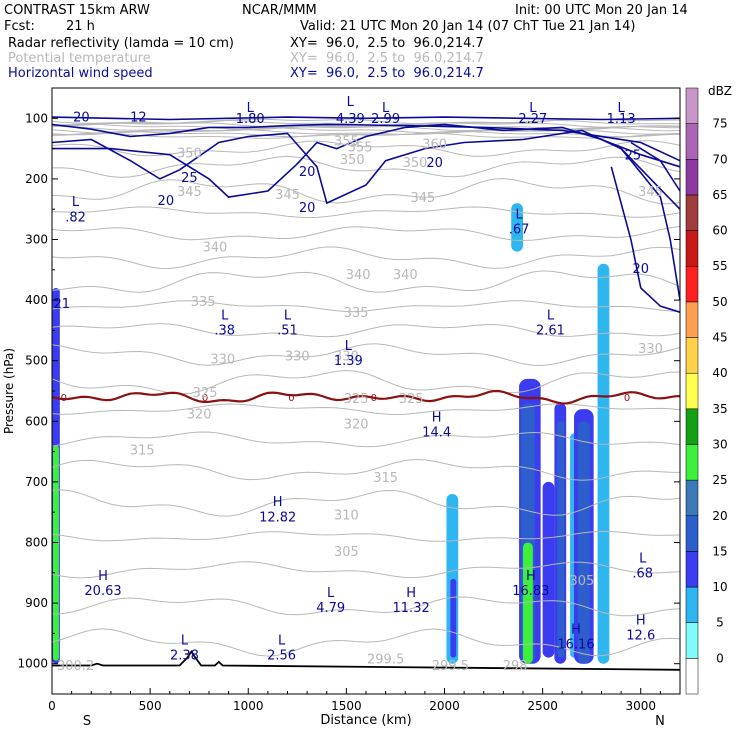 The height and width of the screenshot is (740, 740). Describe the element at coordinates (530, 591) in the screenshot. I see `extremum-label: 16.83` at that location.